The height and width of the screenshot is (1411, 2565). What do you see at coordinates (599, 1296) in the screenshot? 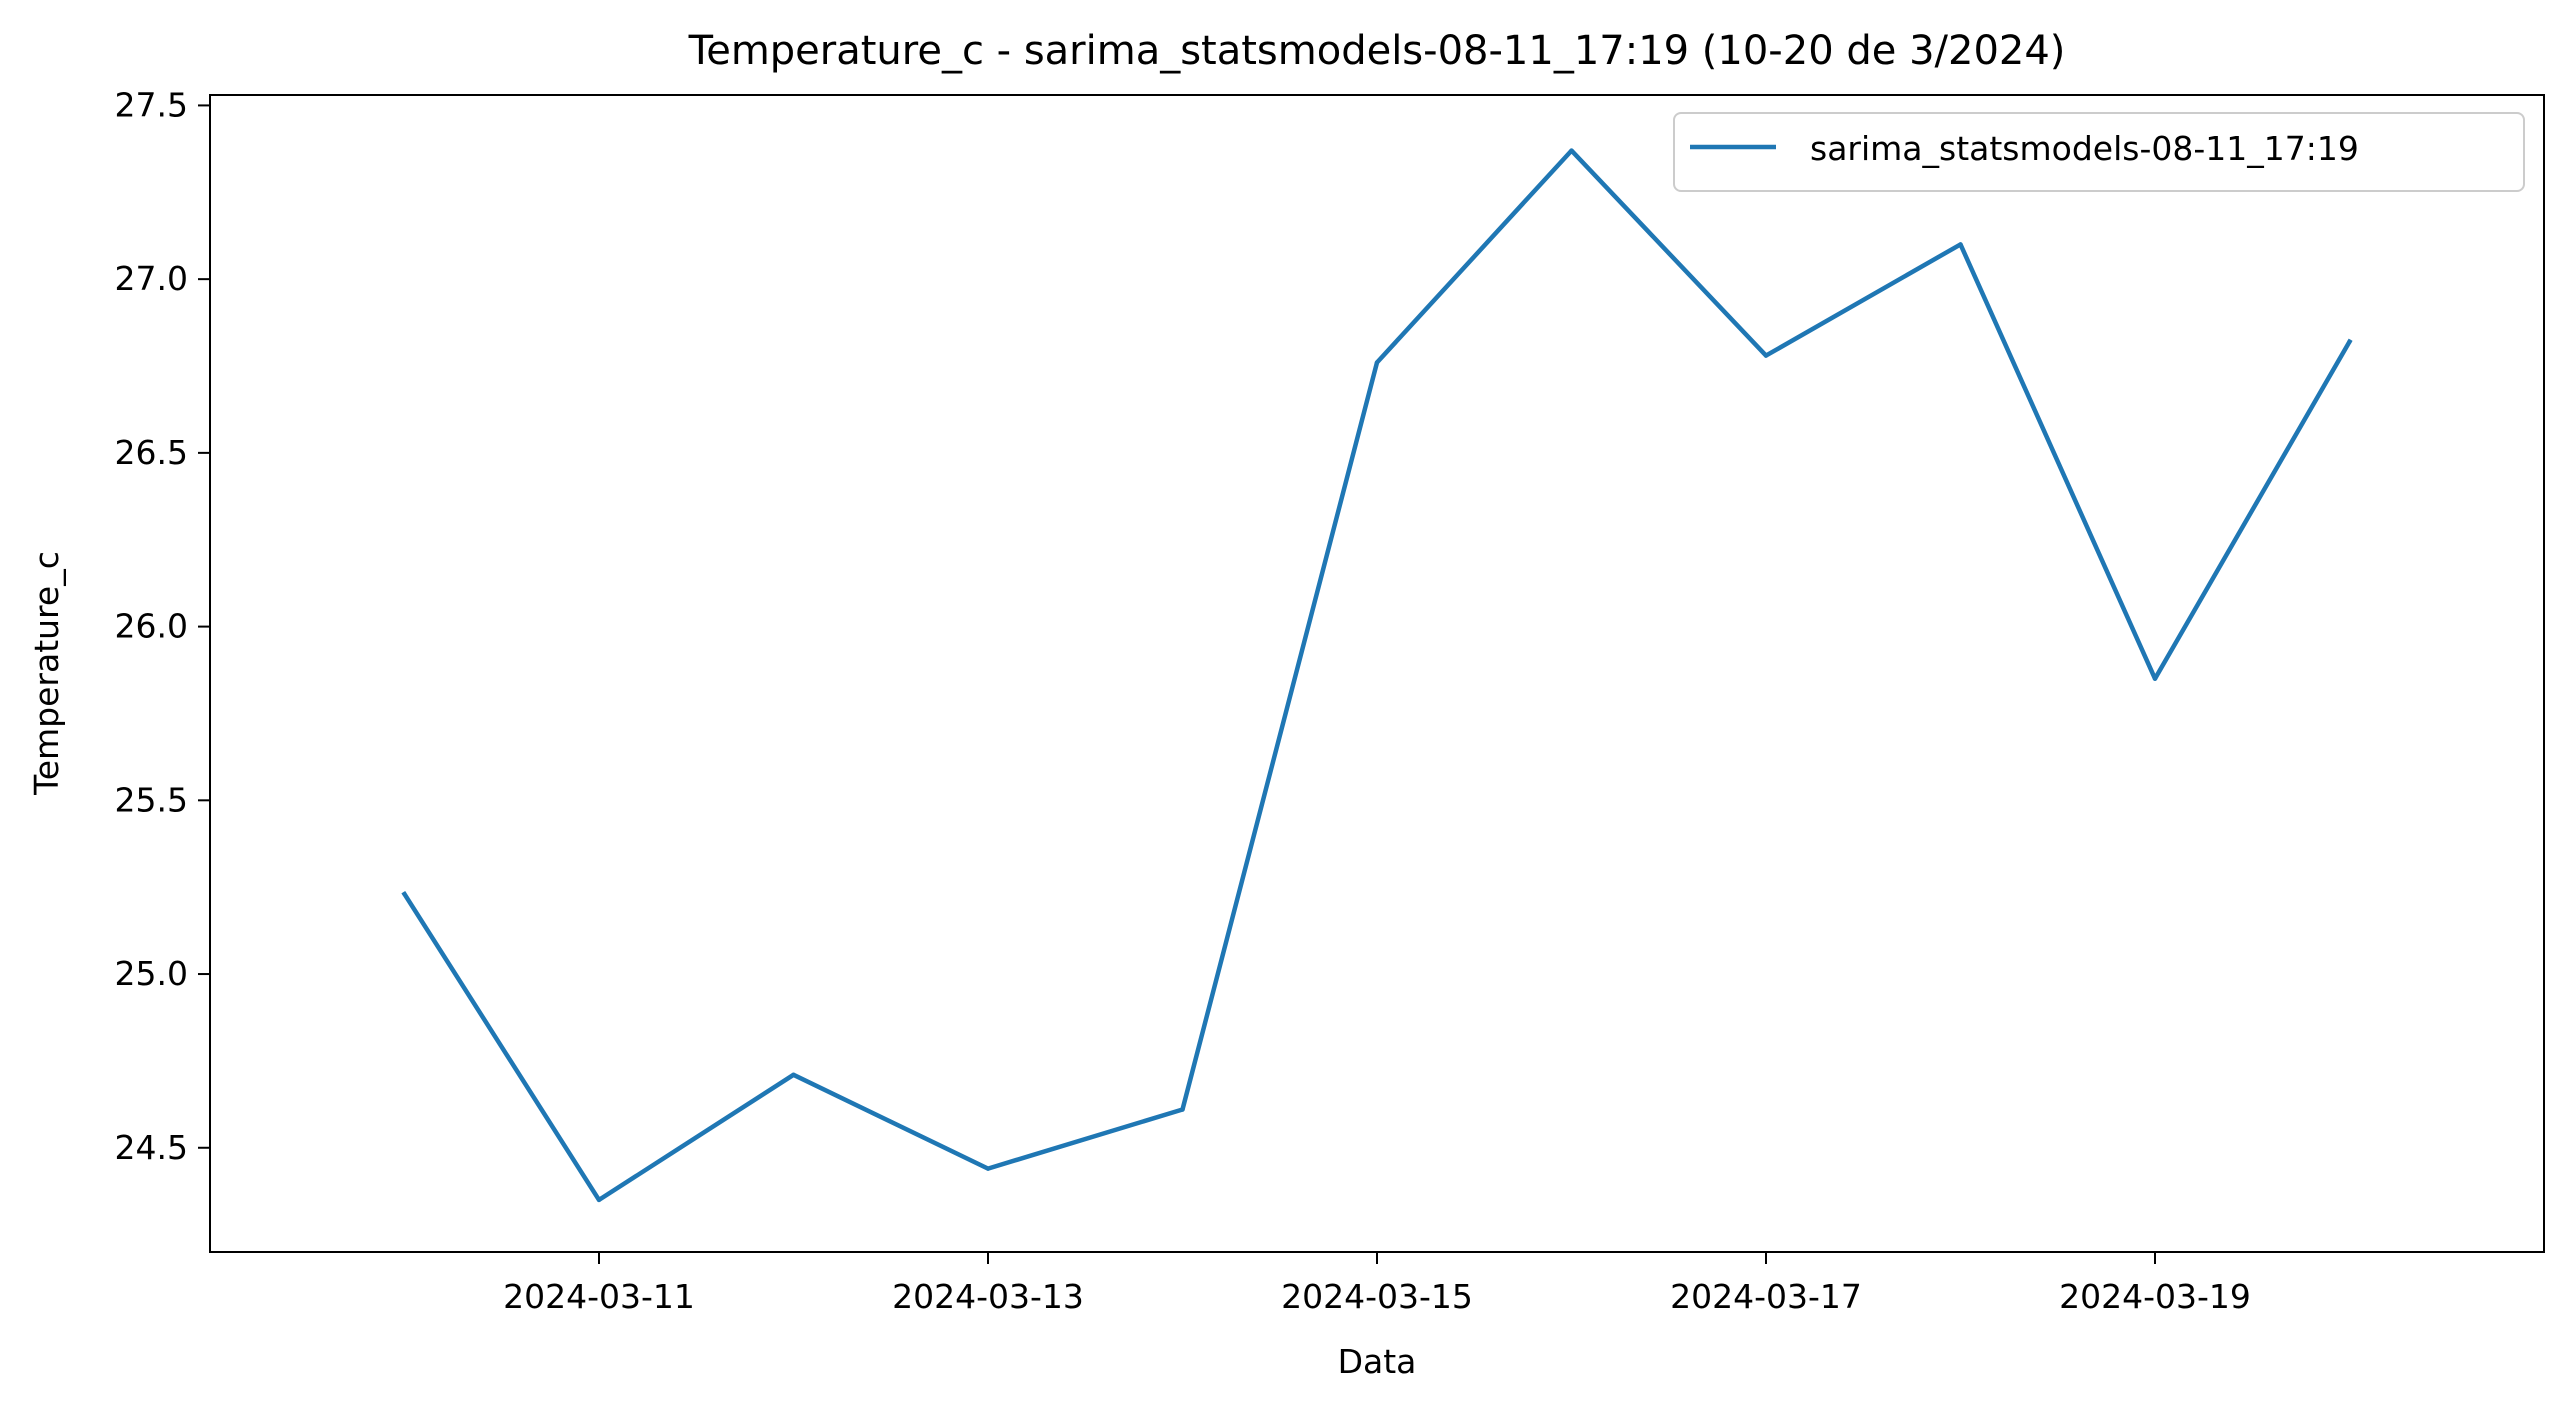
I see `x-tick-label: 2024-03-11` at bounding box center [599, 1296].